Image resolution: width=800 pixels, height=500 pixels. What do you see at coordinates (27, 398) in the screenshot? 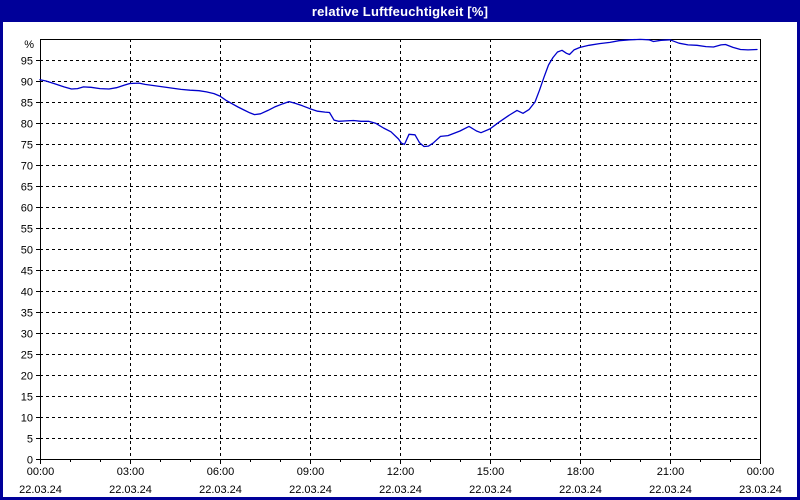
I see `svg-text: 15` at bounding box center [27, 398].